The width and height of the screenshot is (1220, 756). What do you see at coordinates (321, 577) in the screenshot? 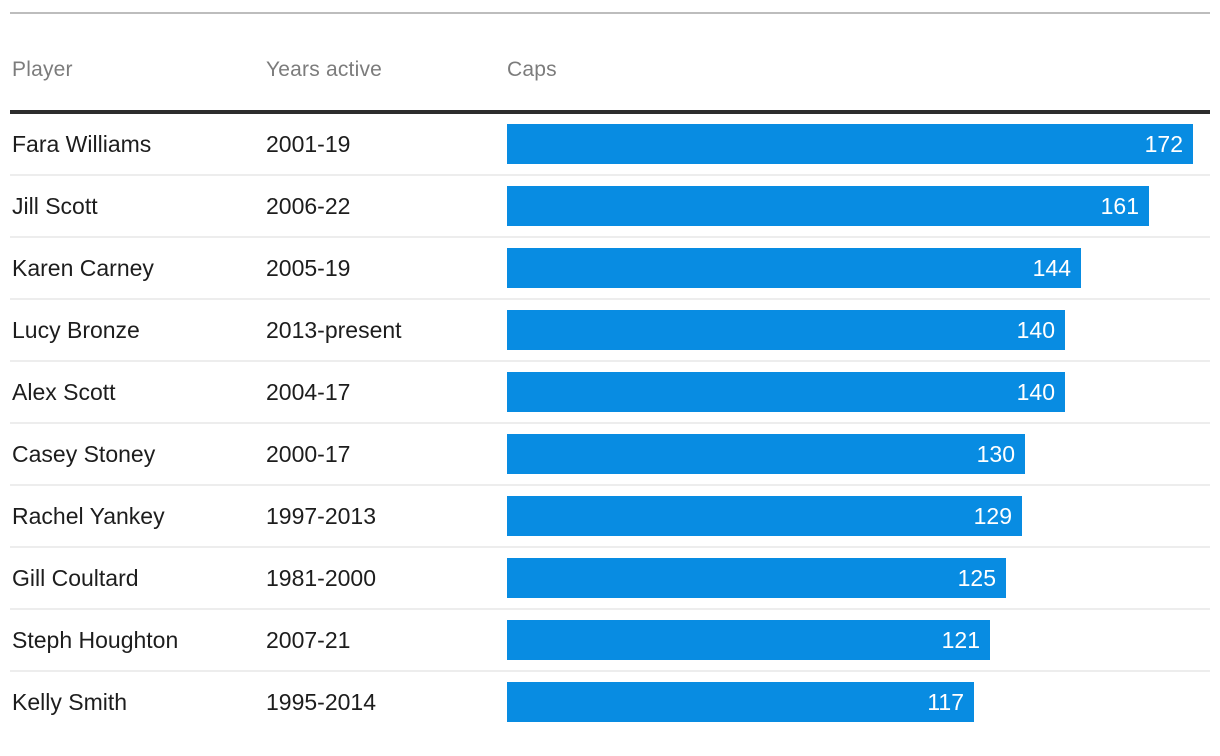
I see `years-active: 1981-2000` at bounding box center [321, 577].